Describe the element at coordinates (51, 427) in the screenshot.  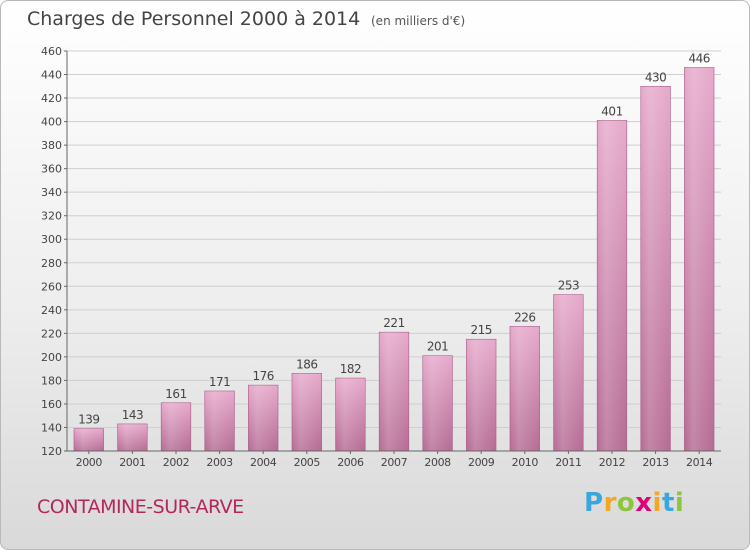
I see `y-tick-label: 140` at that location.